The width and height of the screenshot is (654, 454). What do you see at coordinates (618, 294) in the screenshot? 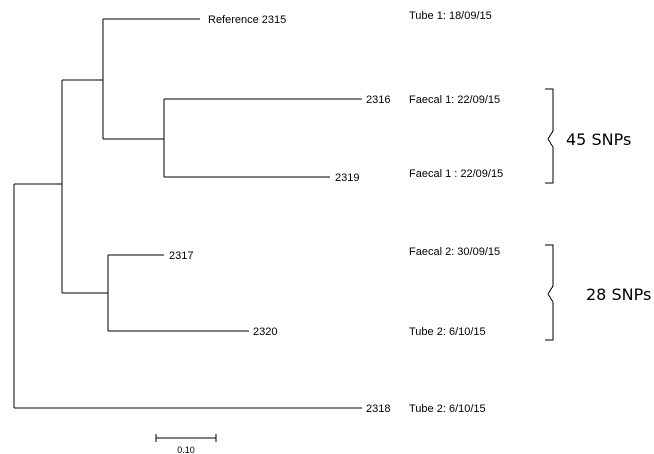
I see `snp-label-28: 28 SNPs` at bounding box center [618, 294].